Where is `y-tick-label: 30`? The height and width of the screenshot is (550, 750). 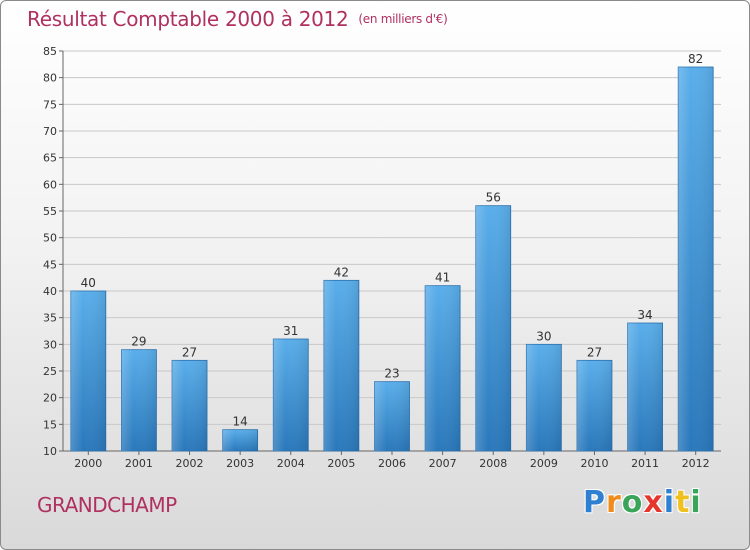 y-tick-label: 30 is located at coordinates (50, 344).